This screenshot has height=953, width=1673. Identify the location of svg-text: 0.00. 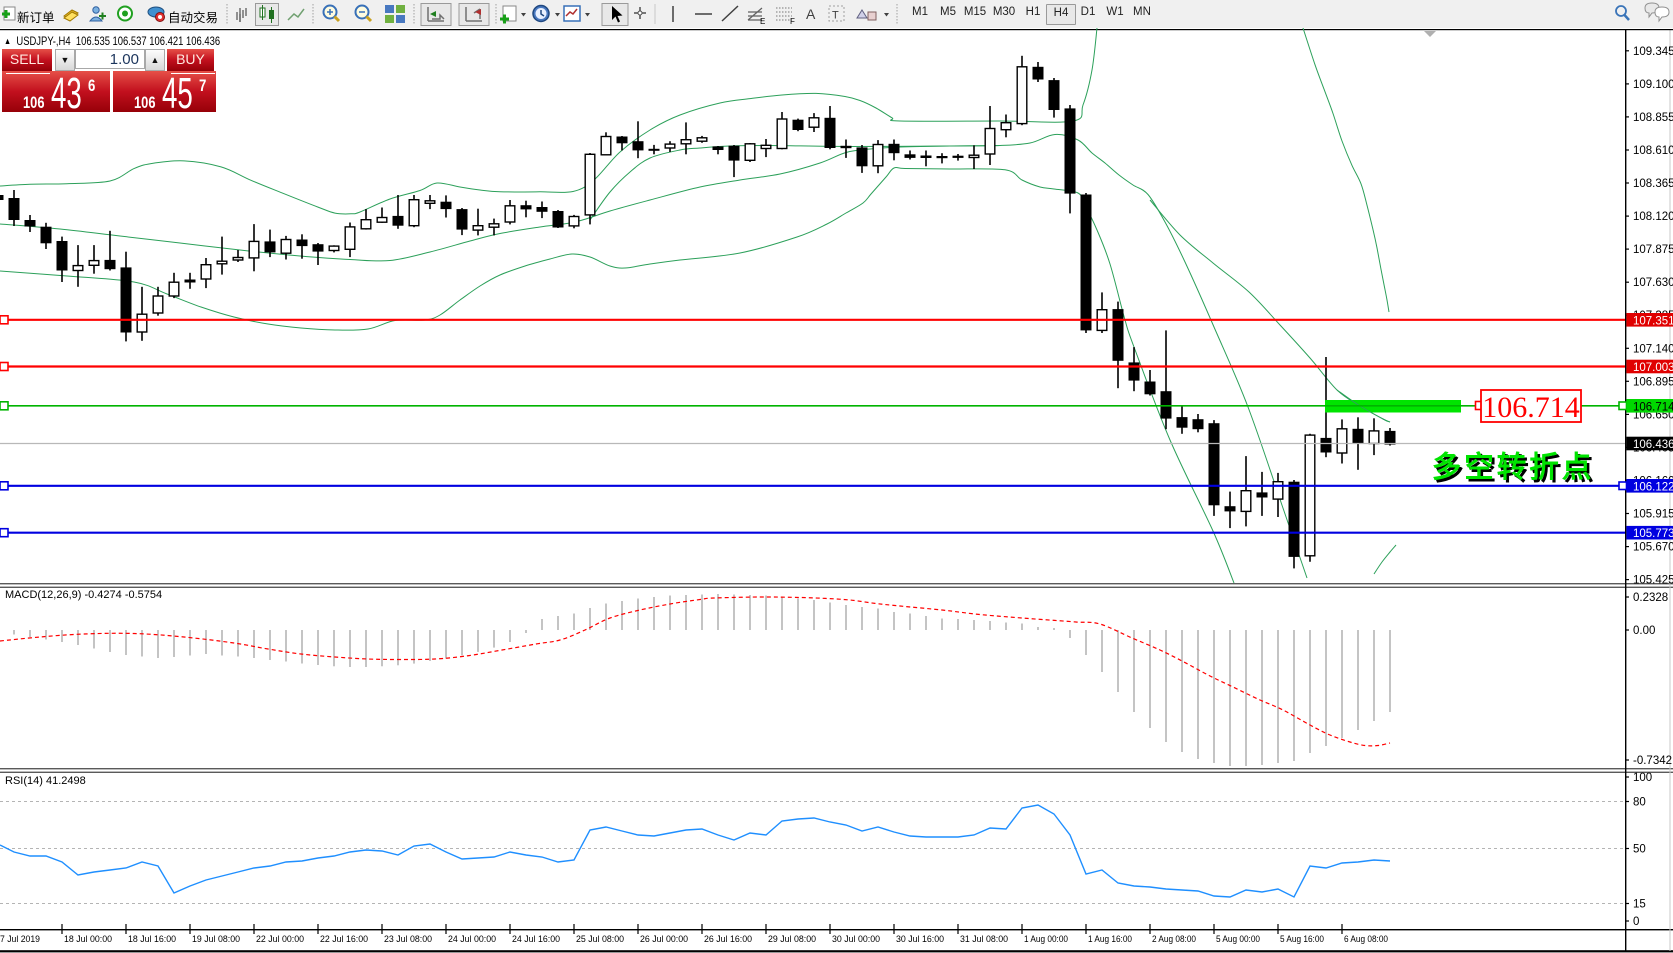
(1644, 631).